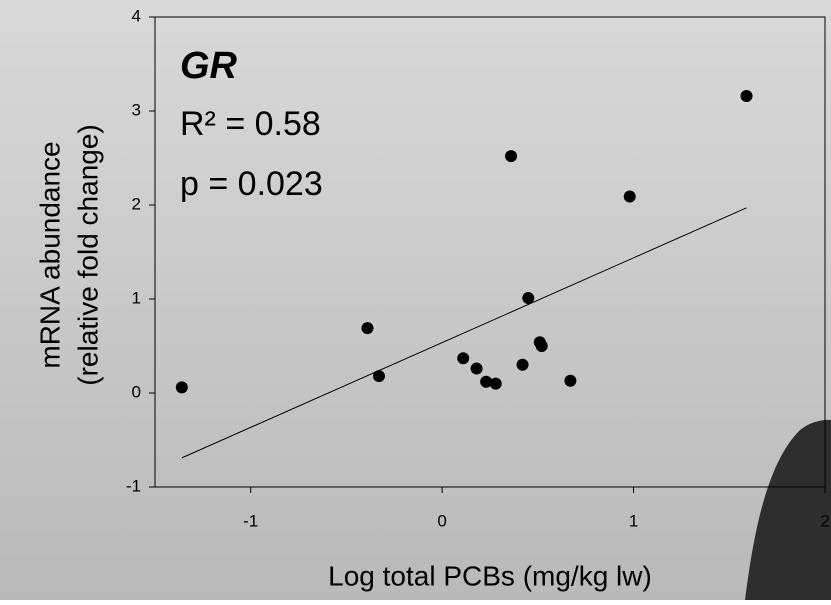 The width and height of the screenshot is (831, 605). I want to click on fin-silhouette, so click(788, 509).